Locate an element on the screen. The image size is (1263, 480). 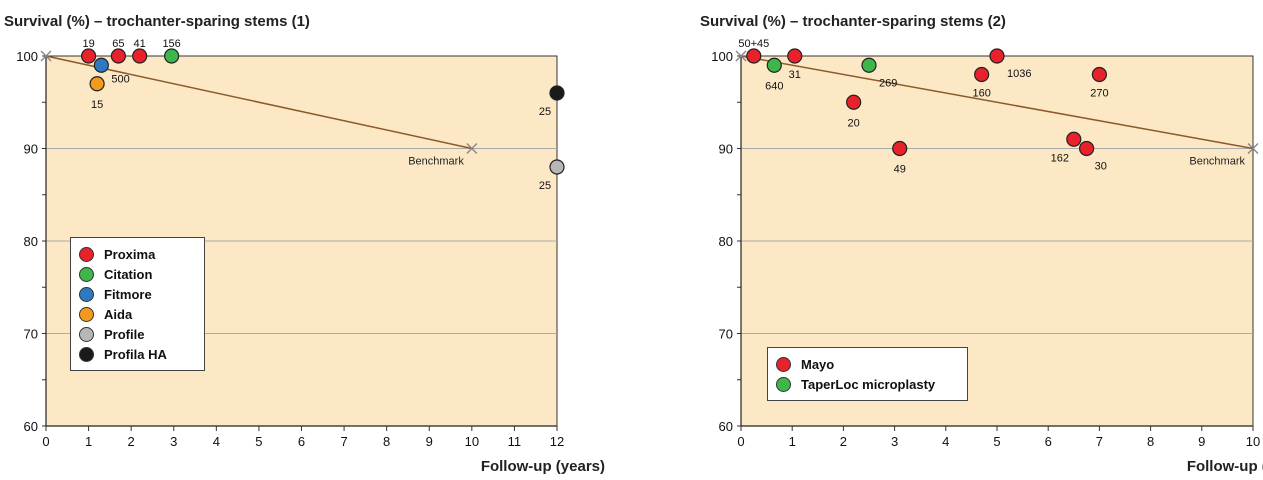
data-label: 640 is located at coordinates (774, 86).